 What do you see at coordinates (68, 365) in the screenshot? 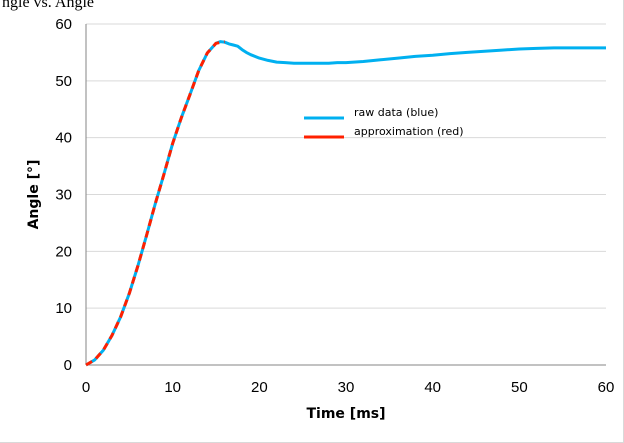
I see `y-tick-label: 0` at bounding box center [68, 365].